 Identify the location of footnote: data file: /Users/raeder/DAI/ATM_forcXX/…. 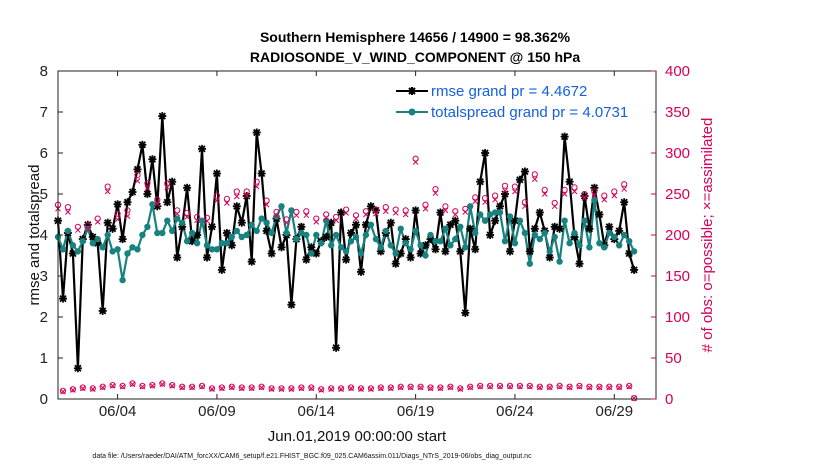
(312, 456).